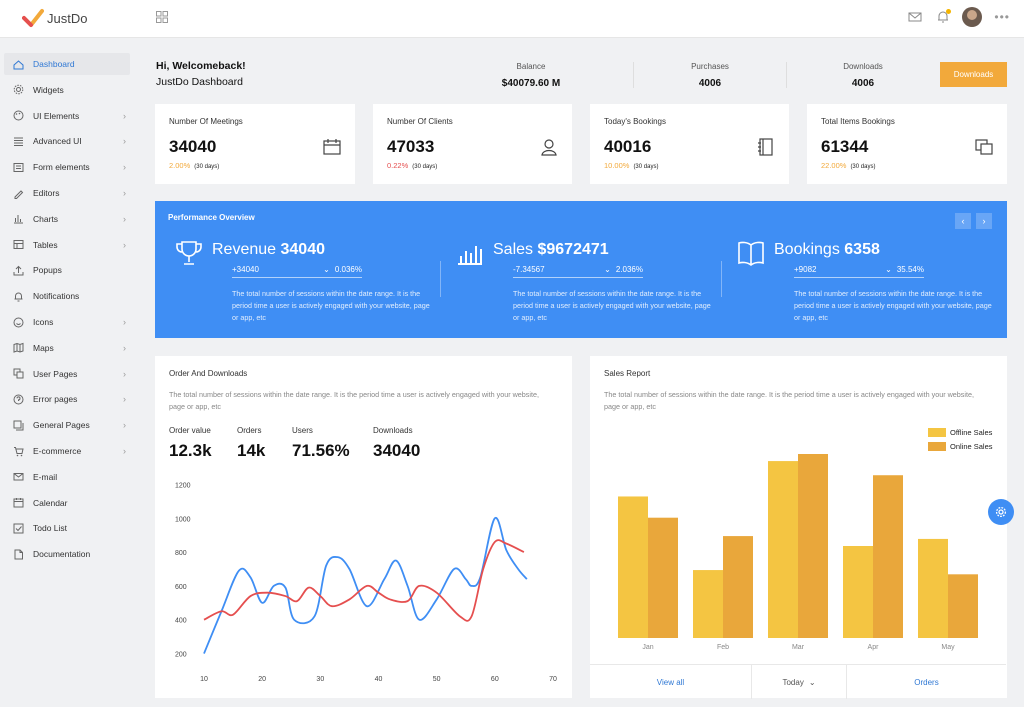  What do you see at coordinates (799, 682) in the screenshot?
I see `period-dropdown: Today ⌄` at bounding box center [799, 682].